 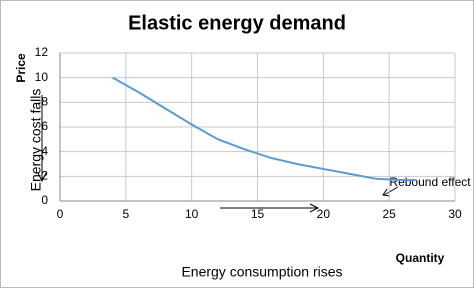 What do you see at coordinates (44, 200) in the screenshot?
I see `y-tick-label: 0` at bounding box center [44, 200].